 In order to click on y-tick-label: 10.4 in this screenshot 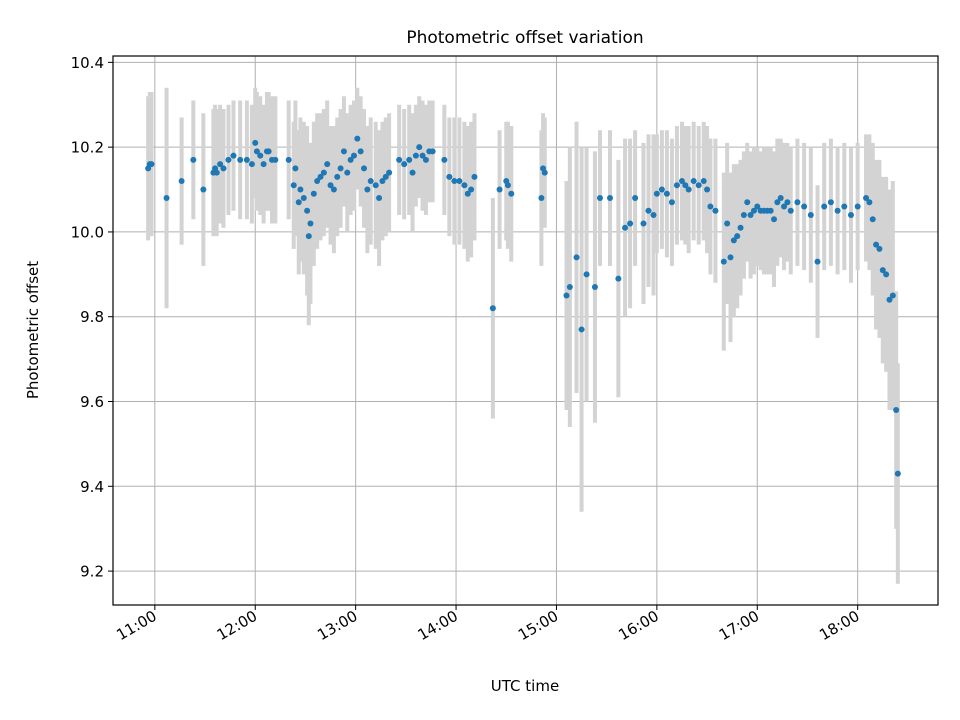, I will do `click(87, 63)`.